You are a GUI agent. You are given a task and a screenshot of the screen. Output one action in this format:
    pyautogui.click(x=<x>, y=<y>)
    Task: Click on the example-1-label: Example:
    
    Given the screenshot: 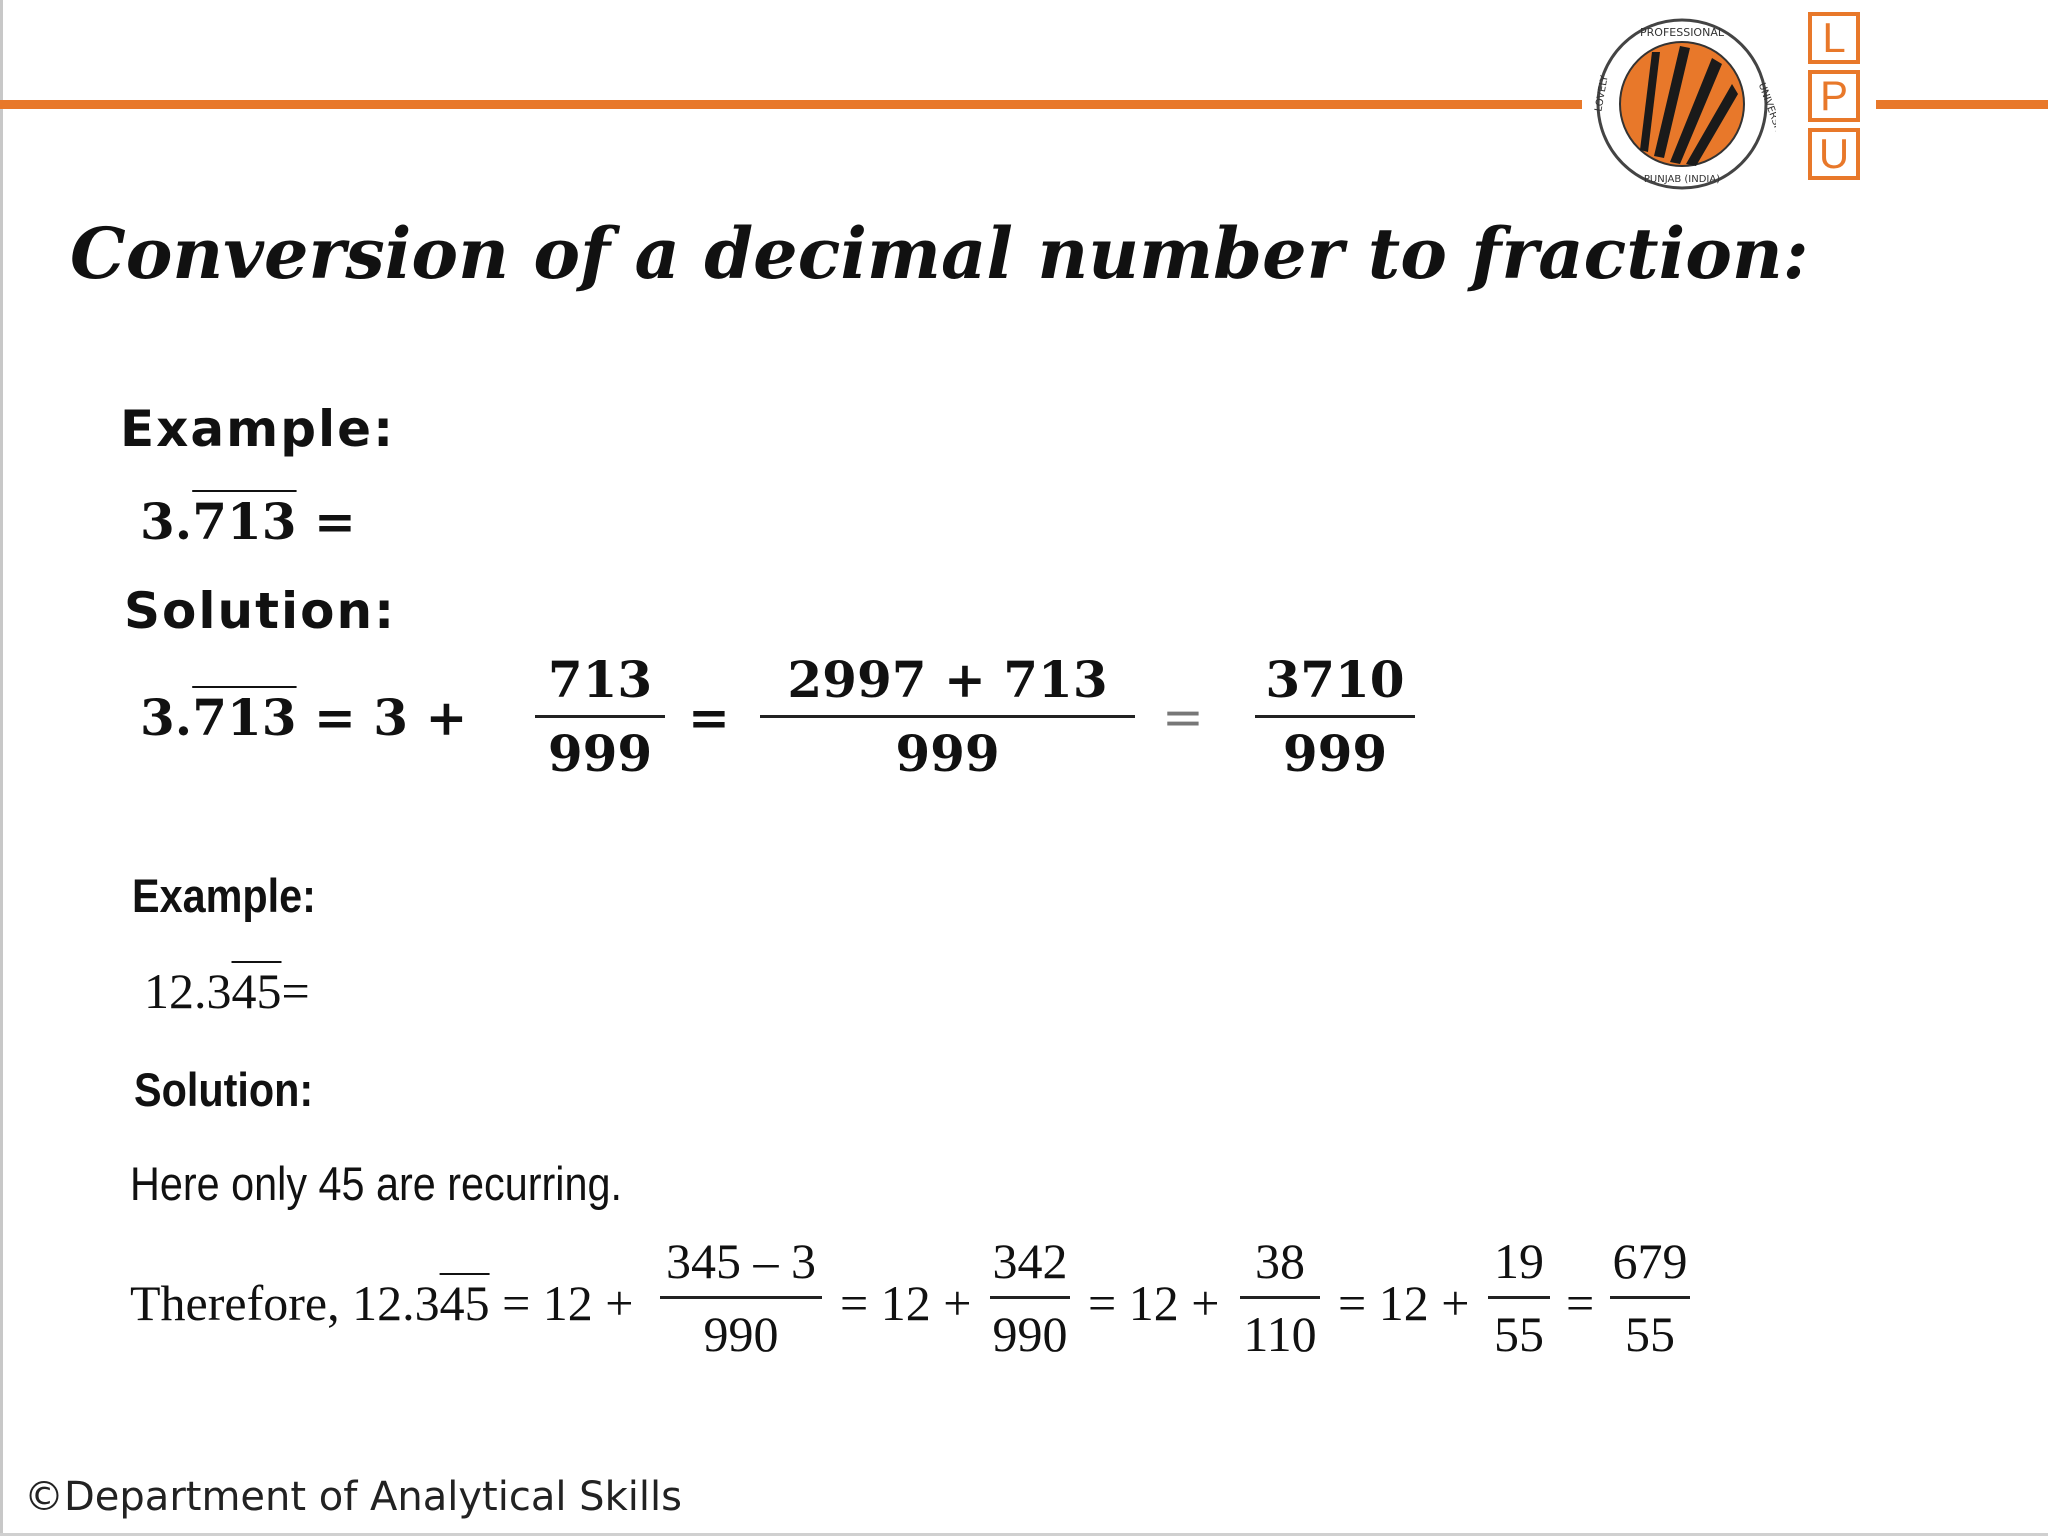 What is the action you would take?
    pyautogui.click(x=258, y=429)
    